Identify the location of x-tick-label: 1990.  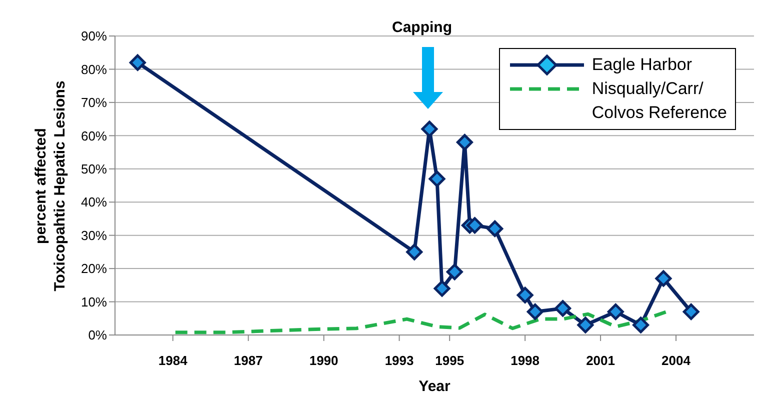
(323, 360).